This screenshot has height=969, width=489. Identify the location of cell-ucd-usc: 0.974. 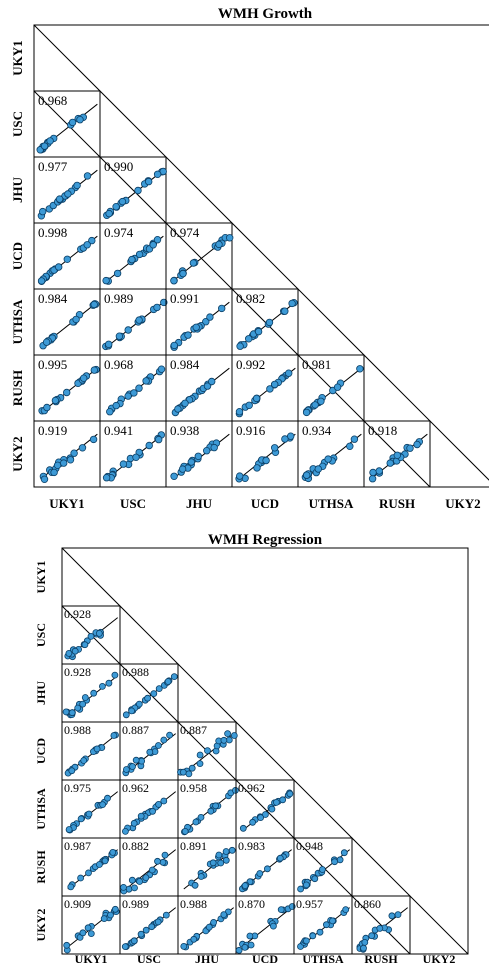
(133, 256).